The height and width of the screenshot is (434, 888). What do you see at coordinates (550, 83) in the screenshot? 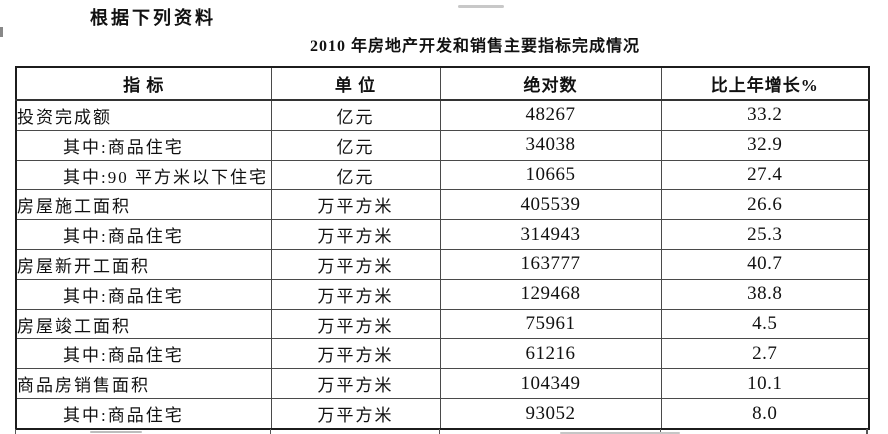
I see `col-header-absolute: 绝对数` at bounding box center [550, 83].